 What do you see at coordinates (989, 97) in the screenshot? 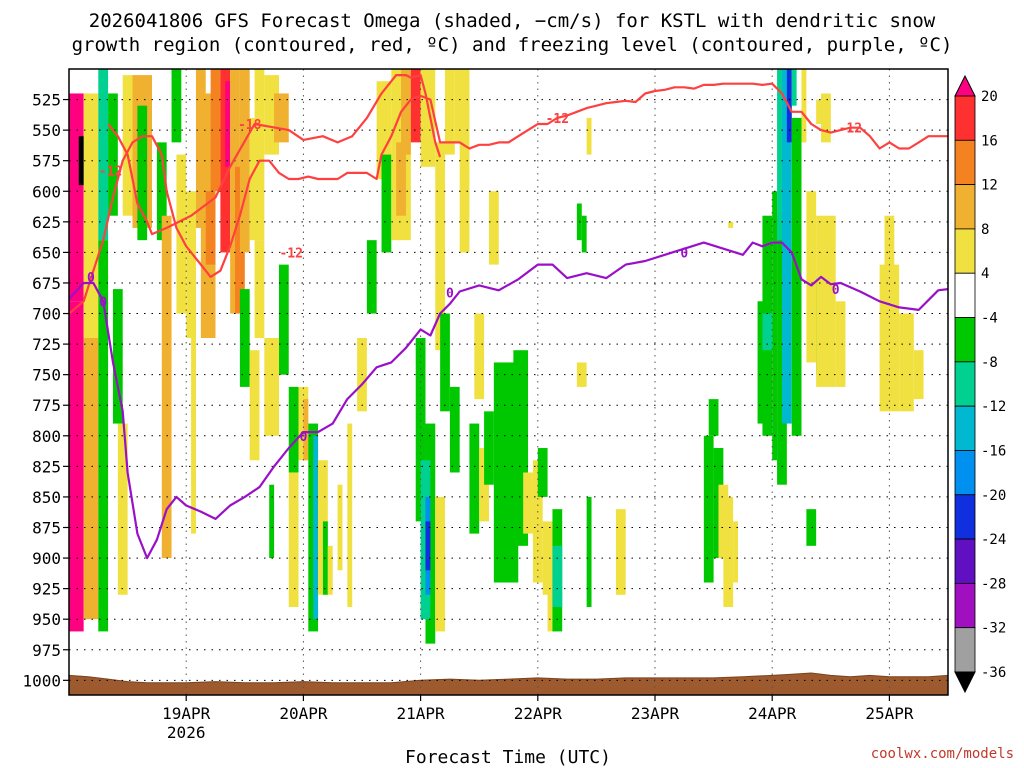
I see `colorbar-label-0: 20` at bounding box center [989, 97].